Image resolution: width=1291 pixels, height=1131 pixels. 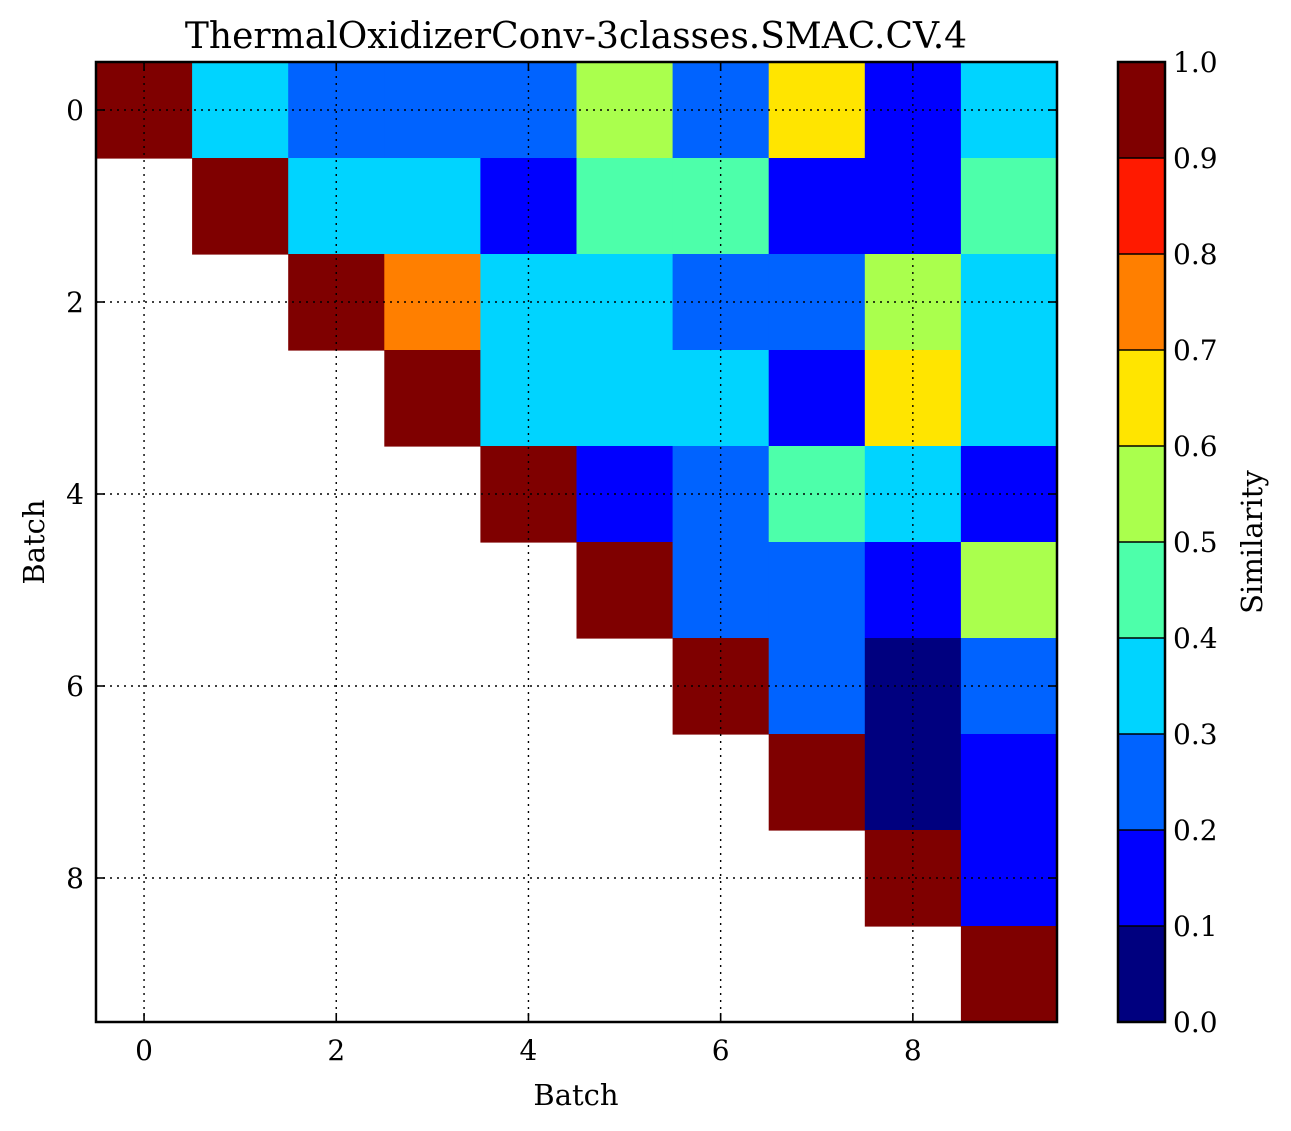 What do you see at coordinates (1195, 926) in the screenshot?
I see `colorbar-tick-label: 0.1` at bounding box center [1195, 926].